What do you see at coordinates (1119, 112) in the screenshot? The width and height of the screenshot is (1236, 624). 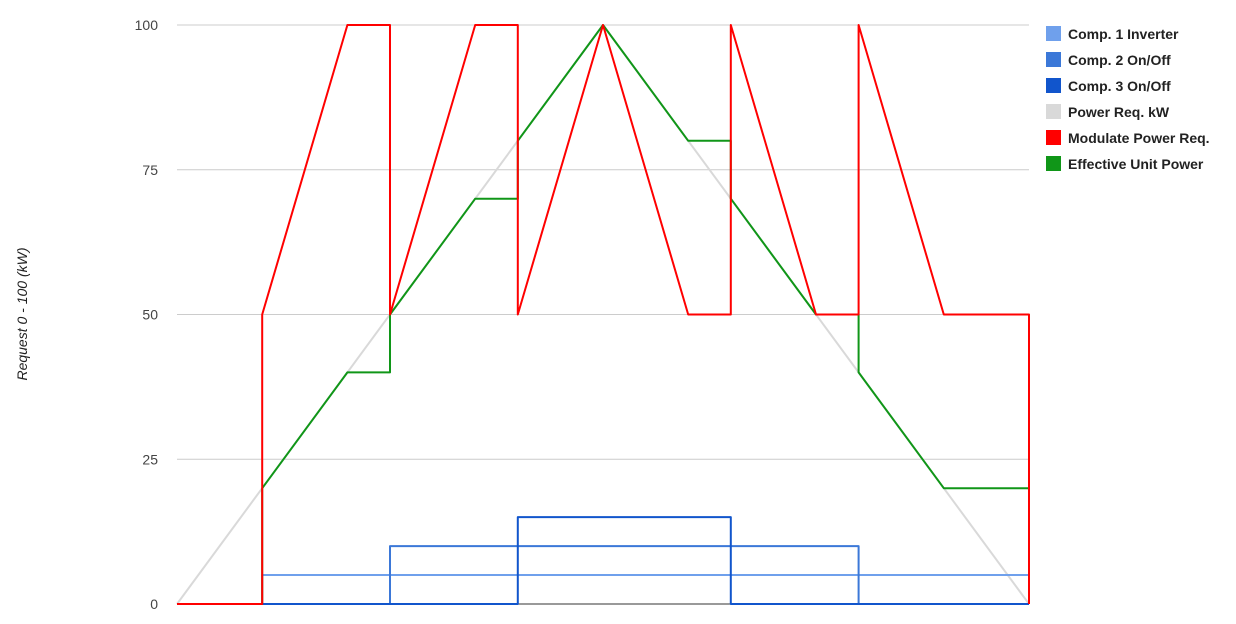 I see `legend-label: Power Req. kW` at bounding box center [1119, 112].